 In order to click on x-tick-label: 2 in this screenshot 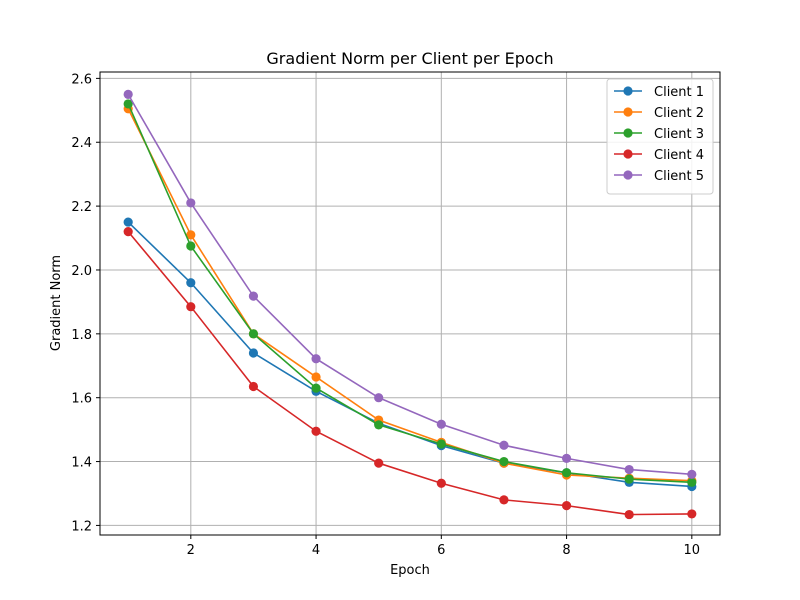, I will do `click(191, 550)`.